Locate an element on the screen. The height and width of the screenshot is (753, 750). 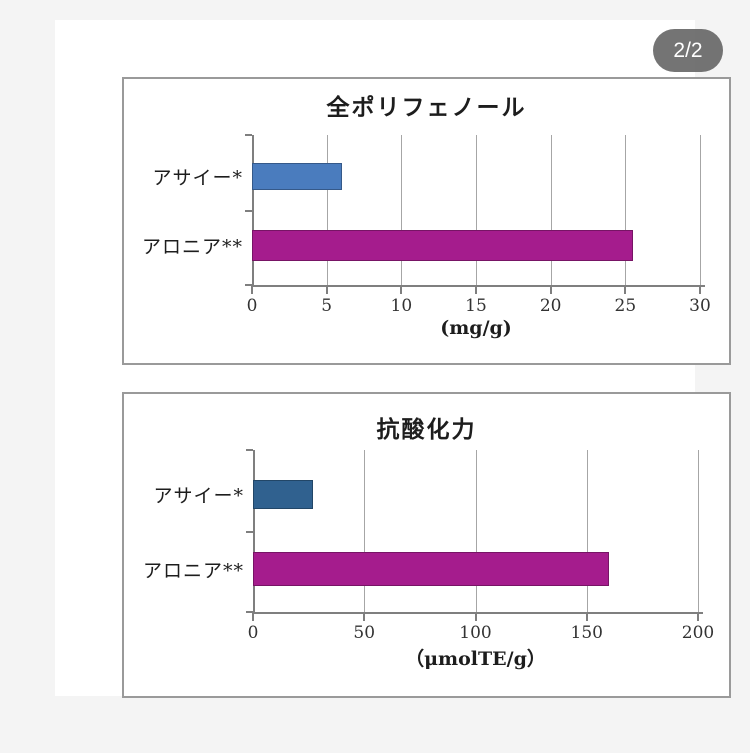
x-tick-label: 30 is located at coordinates (700, 306).